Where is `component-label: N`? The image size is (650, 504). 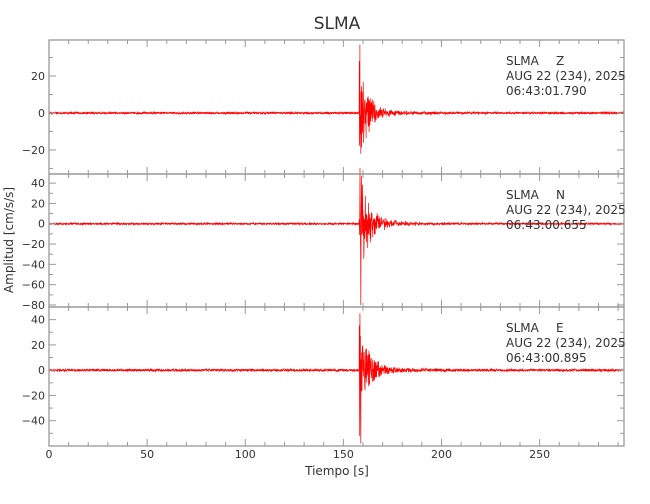
component-label: N is located at coordinates (560, 195).